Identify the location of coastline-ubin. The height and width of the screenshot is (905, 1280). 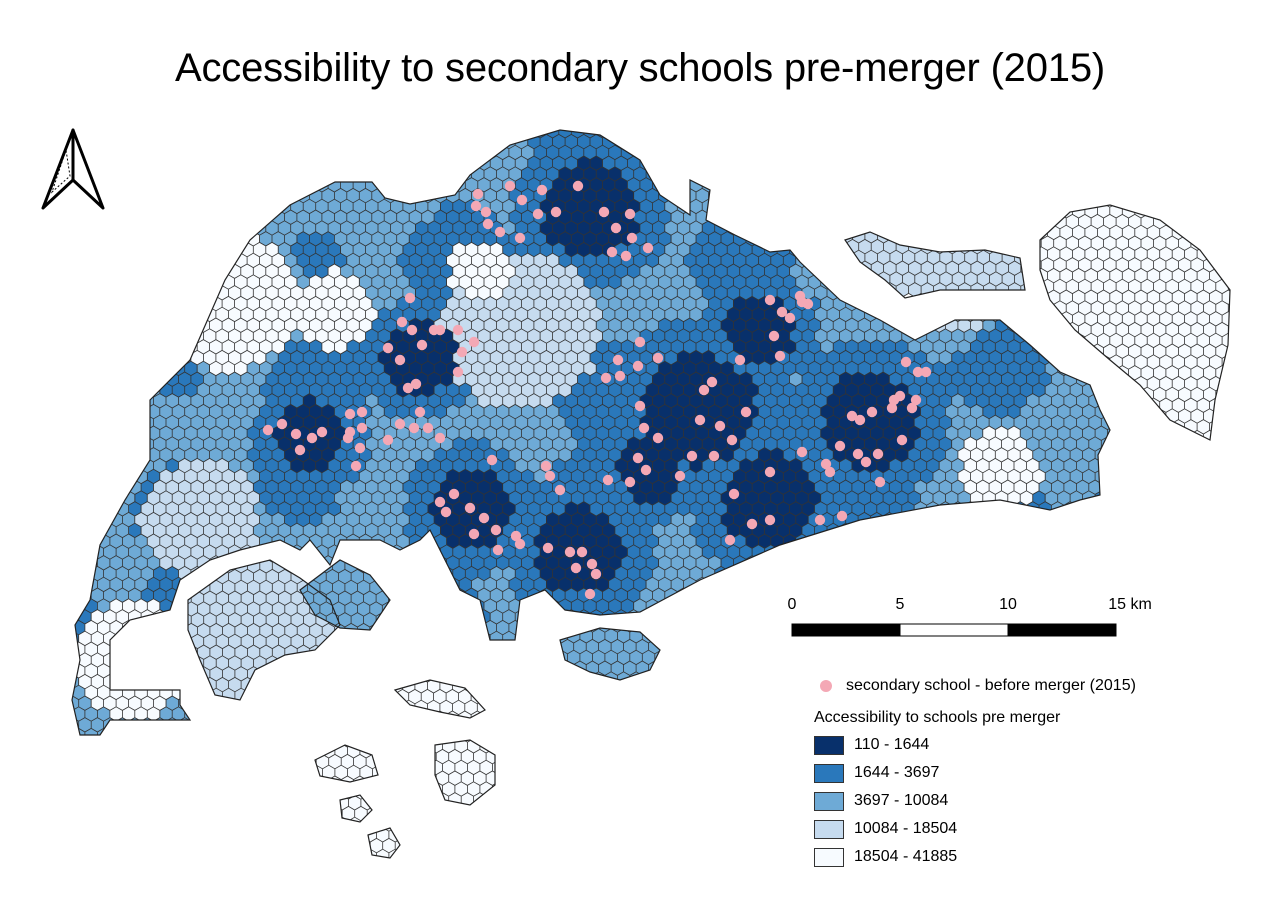
(935, 265).